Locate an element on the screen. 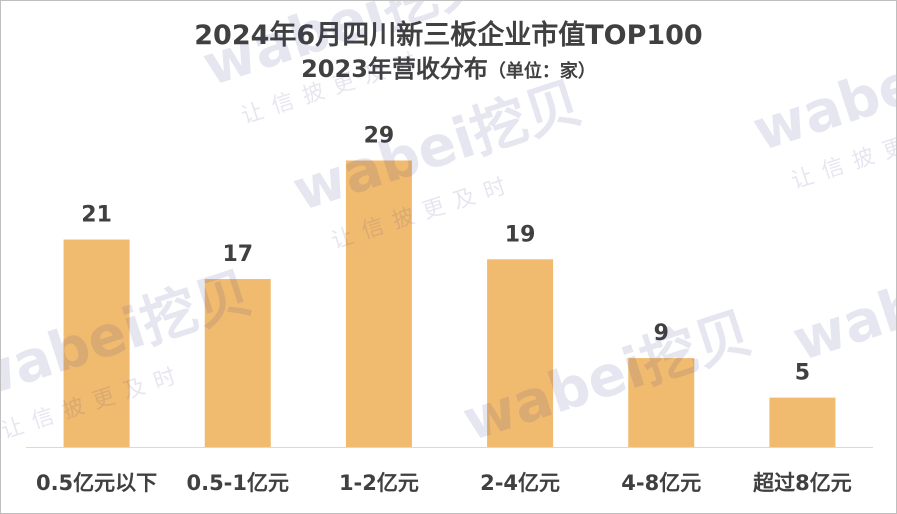 This screenshot has height=514, width=897. category-label-4: 4-8亿元 is located at coordinates (661, 483).